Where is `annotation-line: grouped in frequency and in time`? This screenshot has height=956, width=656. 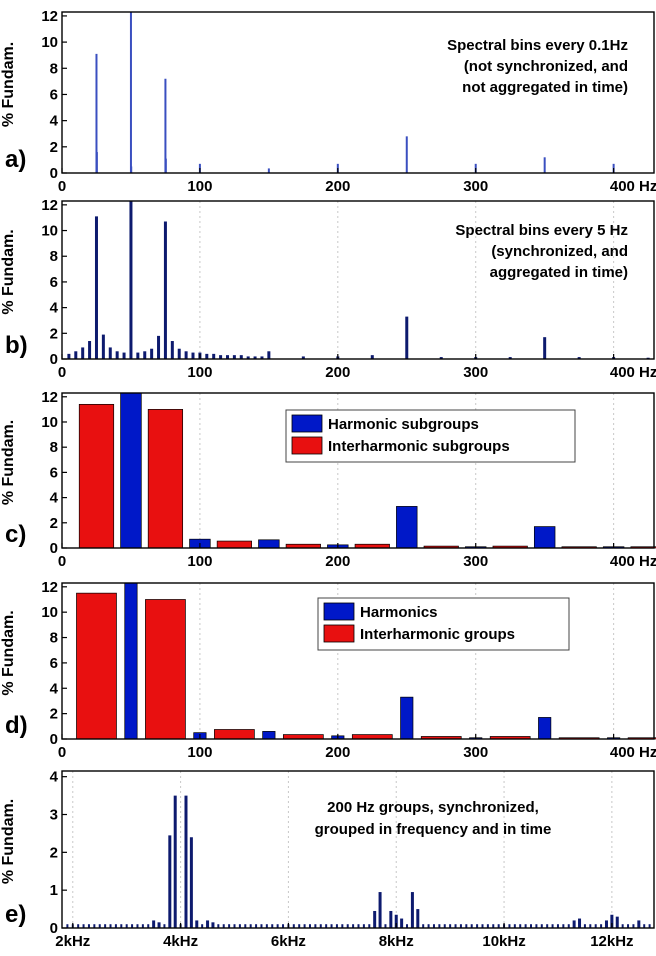 annotation-line: grouped in frequency and in time is located at coordinates (433, 829).